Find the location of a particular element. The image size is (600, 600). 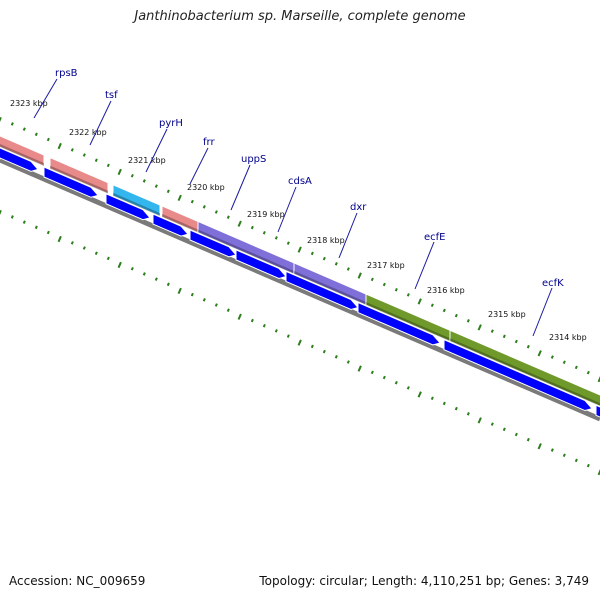

gene-label-dxr: dxr is located at coordinates (358, 207).